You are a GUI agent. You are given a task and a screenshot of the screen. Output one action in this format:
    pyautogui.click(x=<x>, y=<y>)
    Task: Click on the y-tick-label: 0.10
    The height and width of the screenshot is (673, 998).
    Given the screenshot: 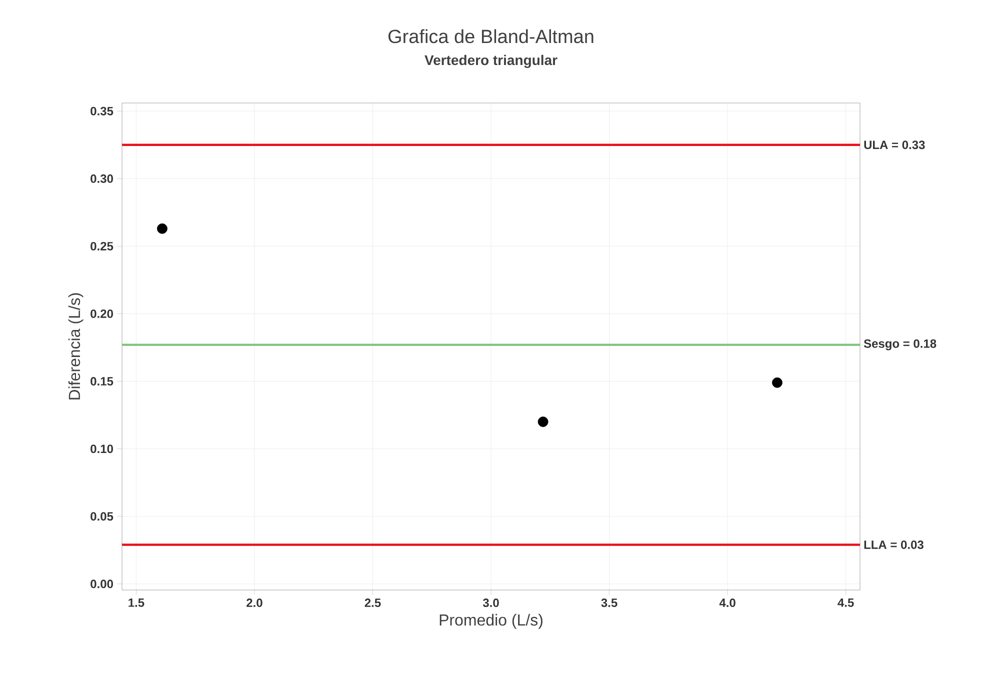 What is the action you would take?
    pyautogui.click(x=101, y=449)
    